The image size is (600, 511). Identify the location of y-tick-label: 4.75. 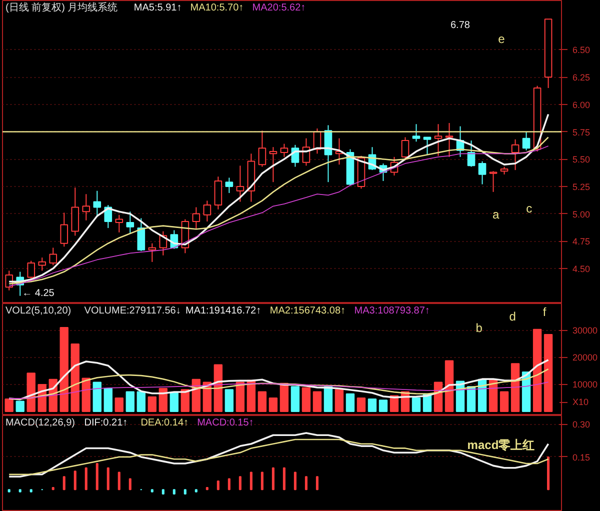
(581, 241).